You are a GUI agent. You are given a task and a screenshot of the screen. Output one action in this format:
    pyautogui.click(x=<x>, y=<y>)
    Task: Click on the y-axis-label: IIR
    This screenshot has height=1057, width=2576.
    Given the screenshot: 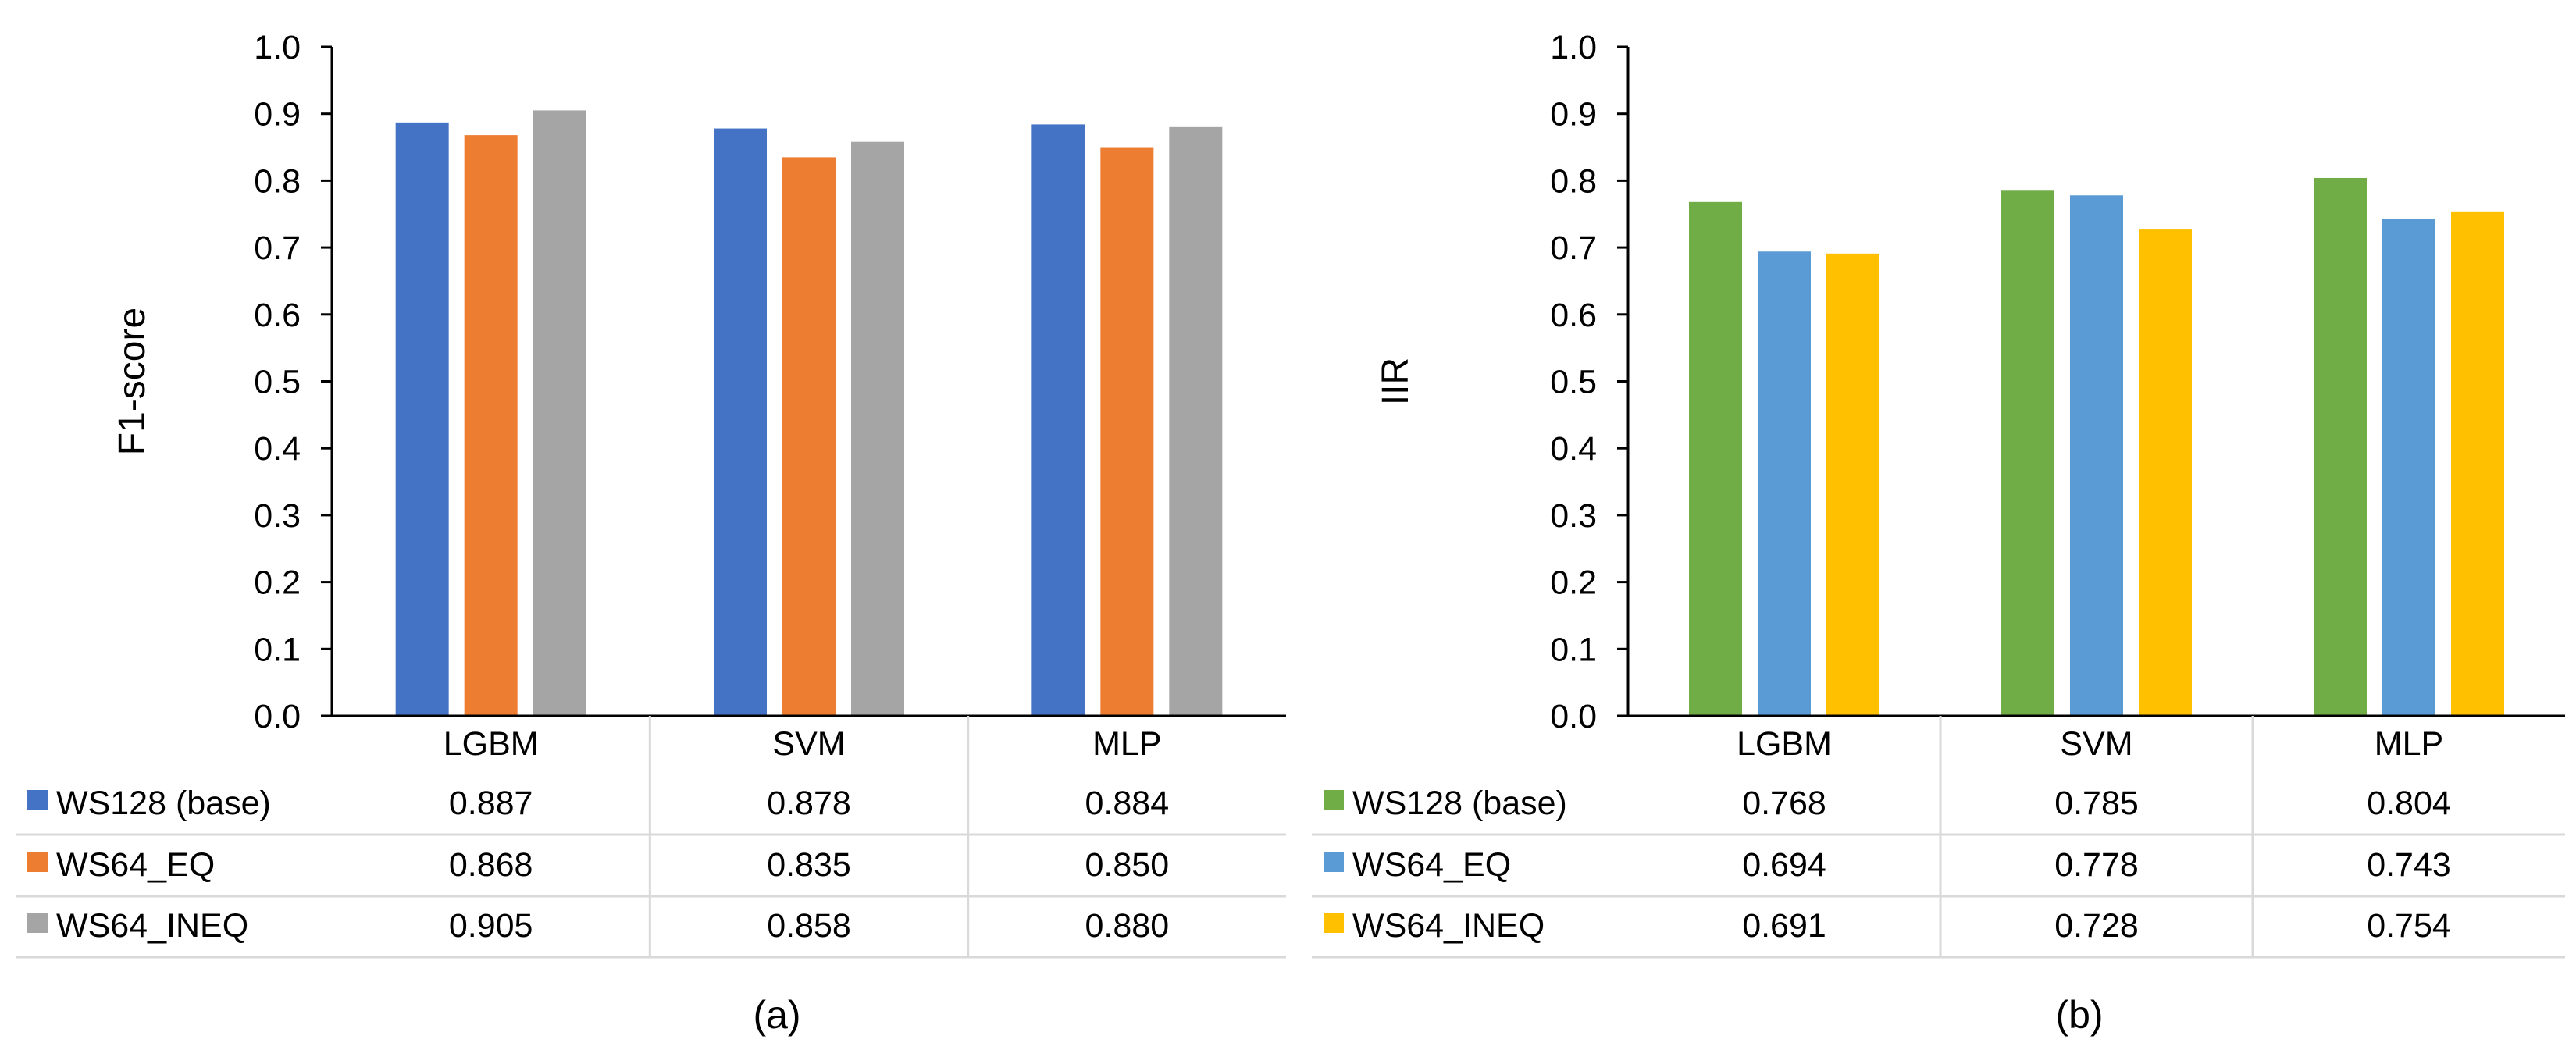 What is the action you would take?
    pyautogui.click(x=1395, y=381)
    